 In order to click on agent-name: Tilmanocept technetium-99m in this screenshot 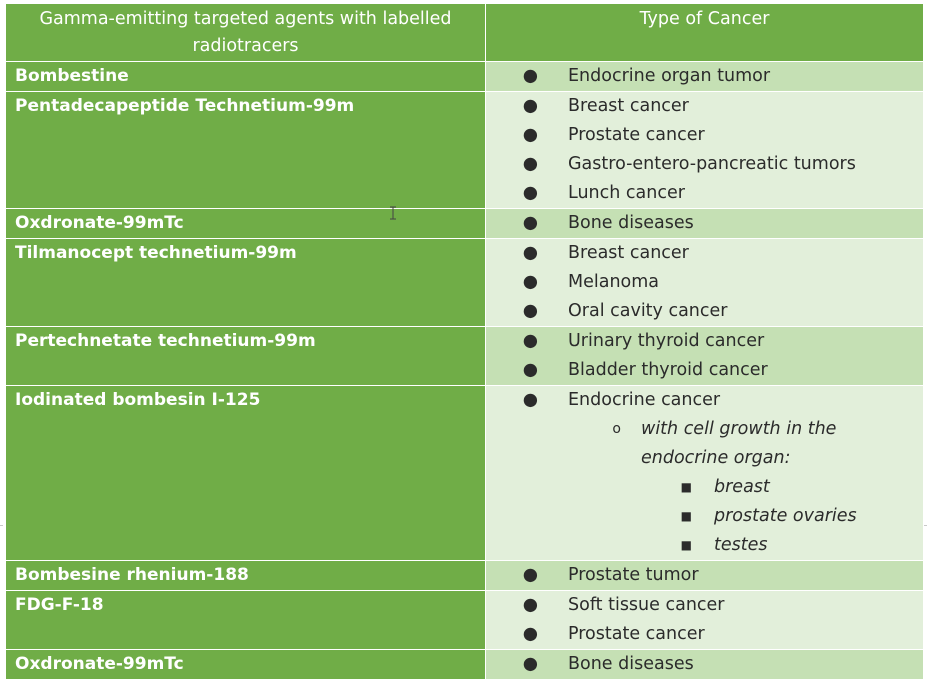, I will do `click(245, 282)`.